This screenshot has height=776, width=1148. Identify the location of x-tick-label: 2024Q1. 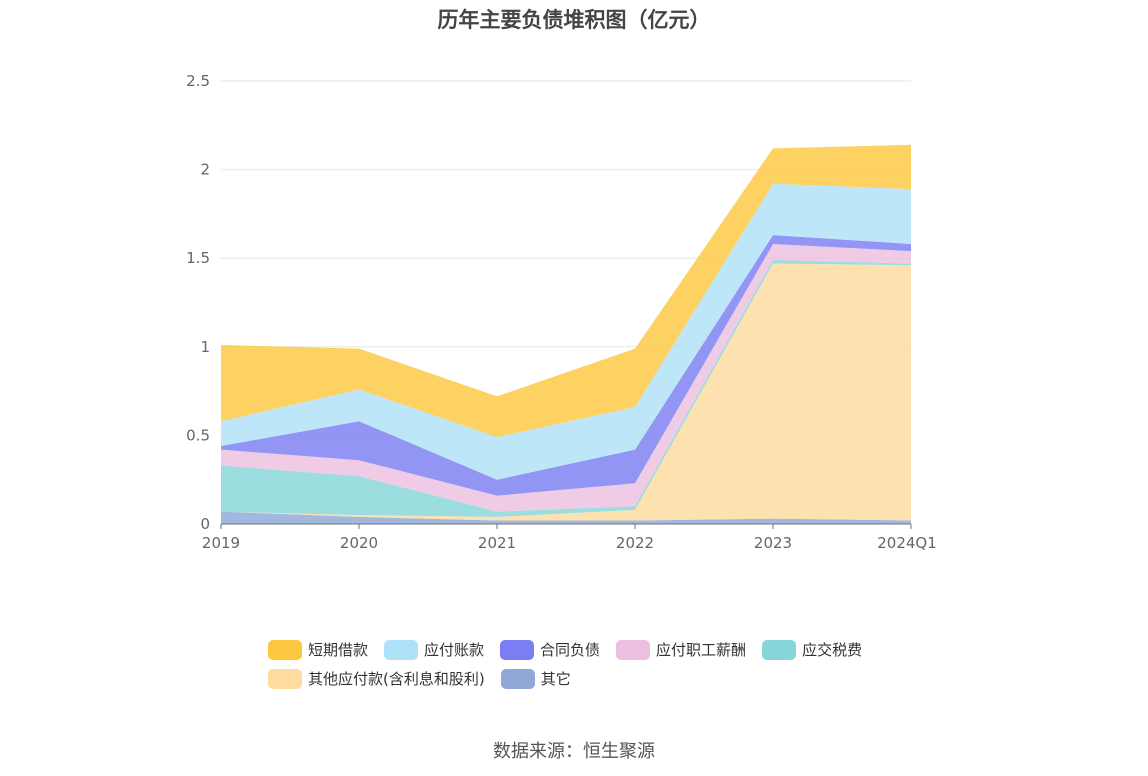
(907, 543).